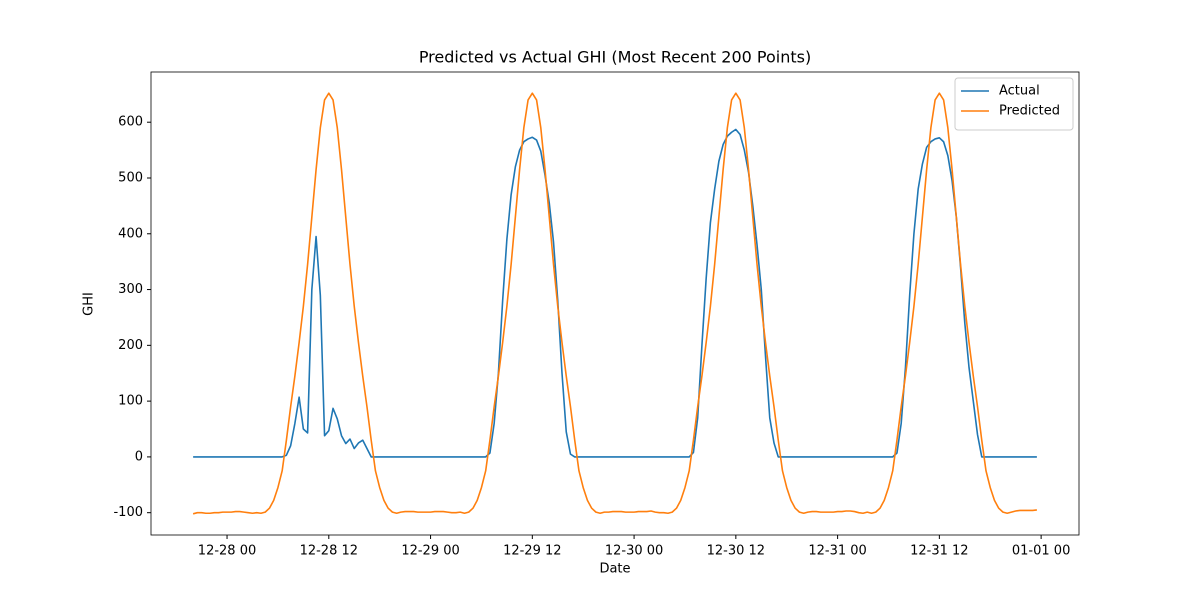 Image resolution: width=1200 pixels, height=600 pixels. I want to click on x-tick-label: 12-28 12, so click(329, 551).